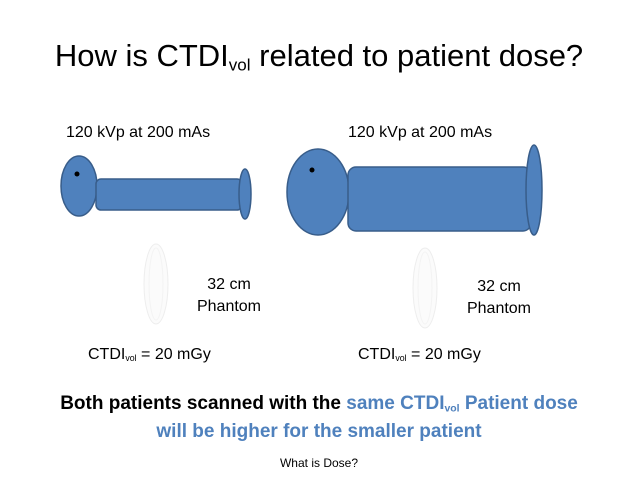 This screenshot has width=638, height=479. I want to click on large-patient-figure, so click(414, 190).